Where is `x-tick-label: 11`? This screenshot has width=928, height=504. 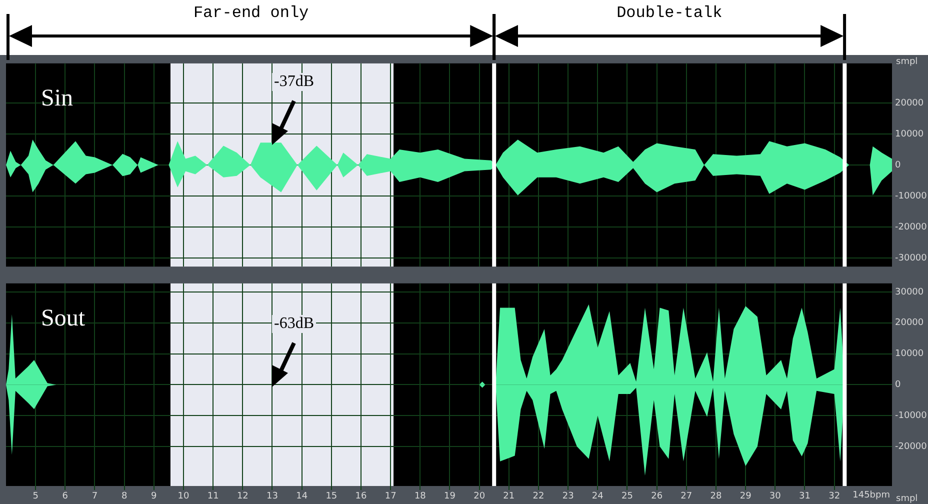
x-tick-label: 11 is located at coordinates (213, 497).